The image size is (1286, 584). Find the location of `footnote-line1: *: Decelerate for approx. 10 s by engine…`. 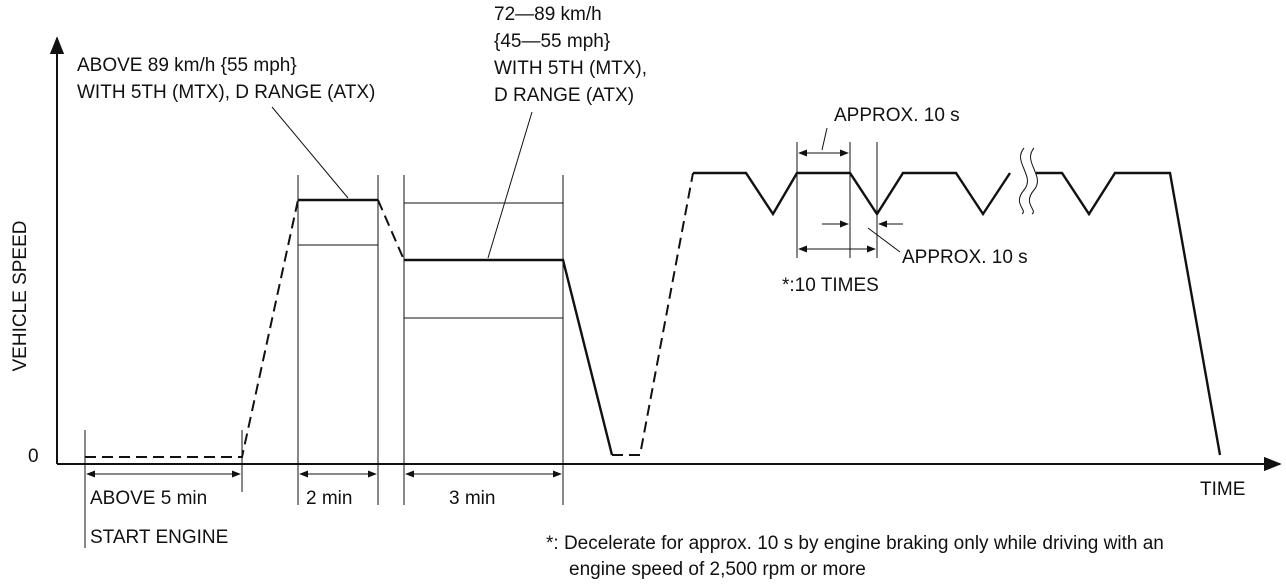

footnote-line1: *: Decelerate for approx. 10 s by engine… is located at coordinates (855, 543).